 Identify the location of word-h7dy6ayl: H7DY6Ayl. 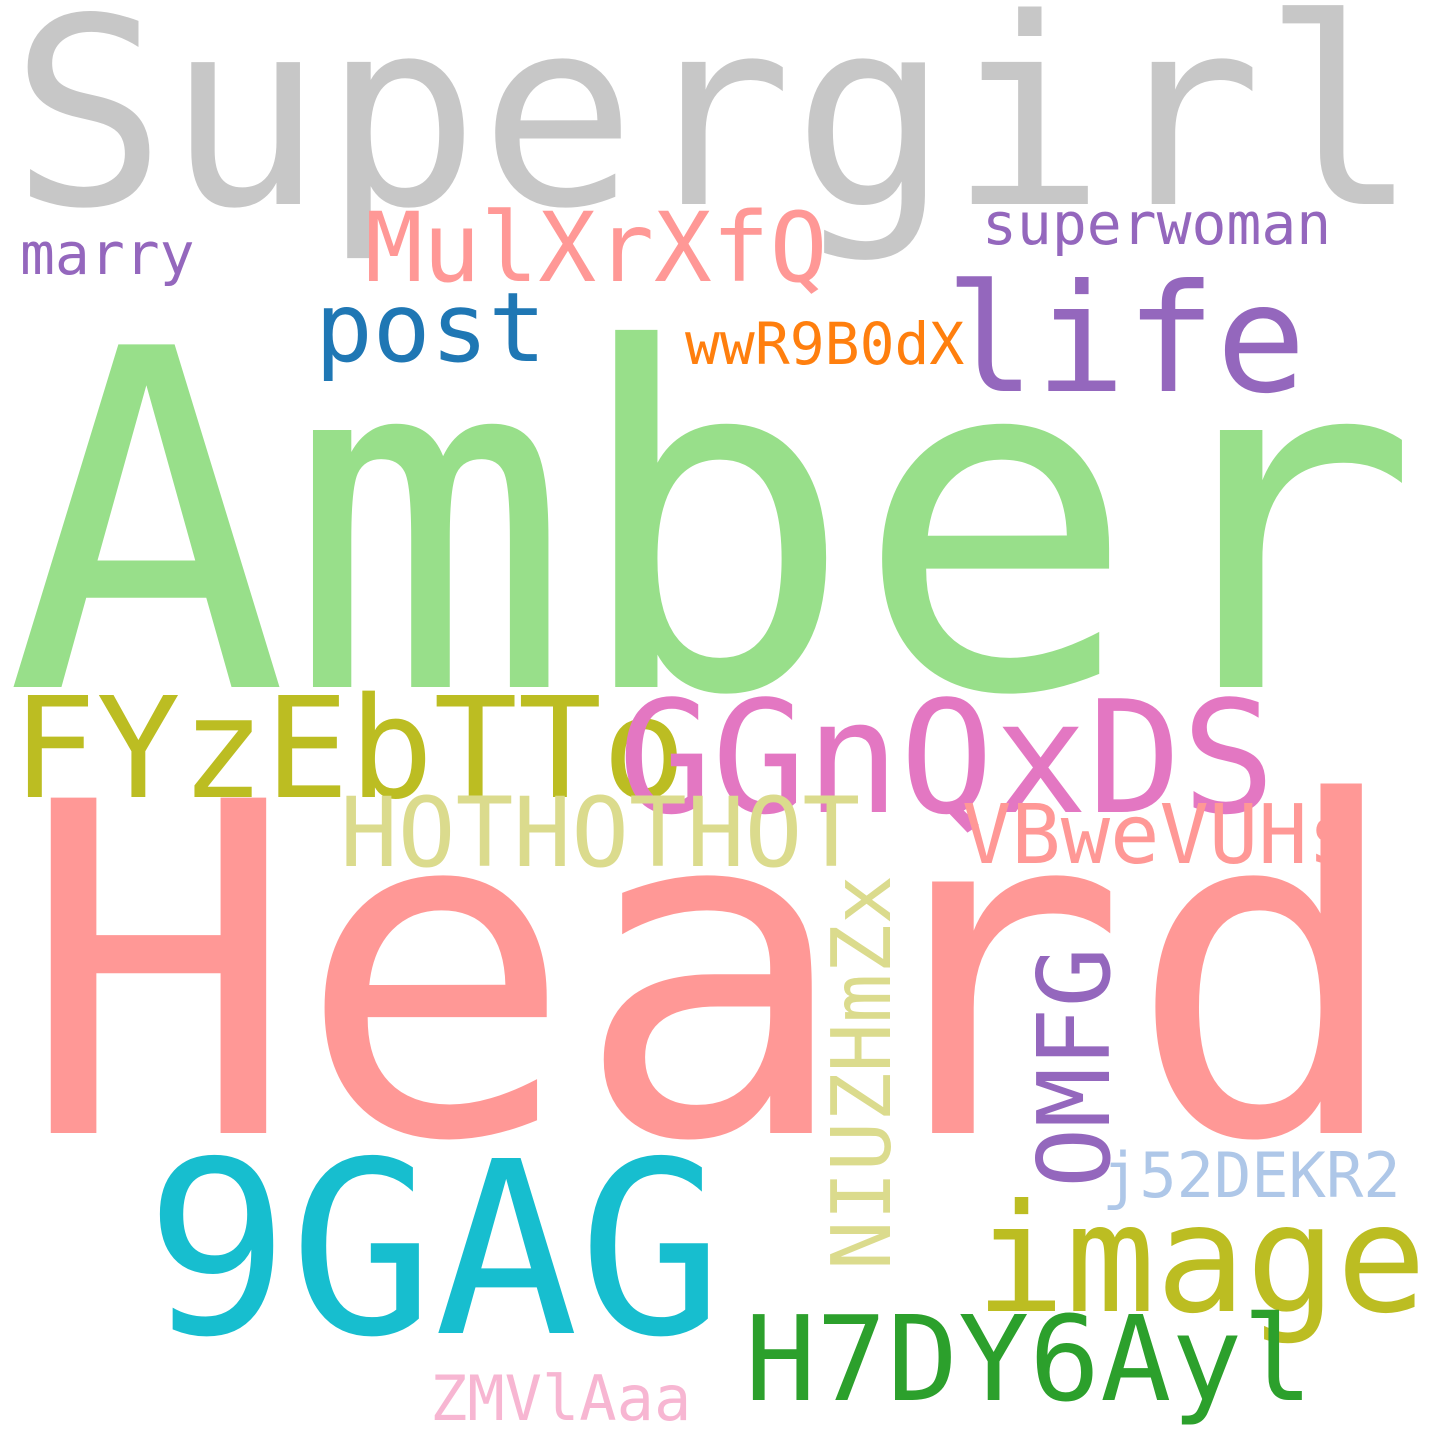
(1029, 1359).